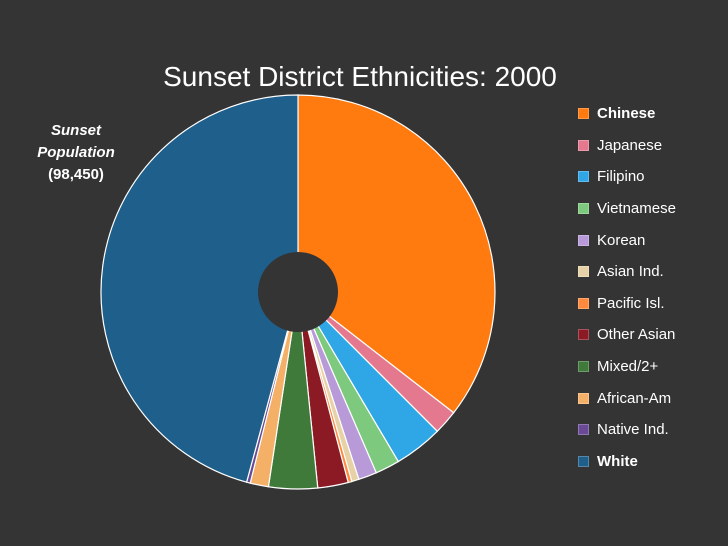  What do you see at coordinates (628, 367) in the screenshot?
I see `legend-label-mixed-2: Mixed/2+` at bounding box center [628, 367].